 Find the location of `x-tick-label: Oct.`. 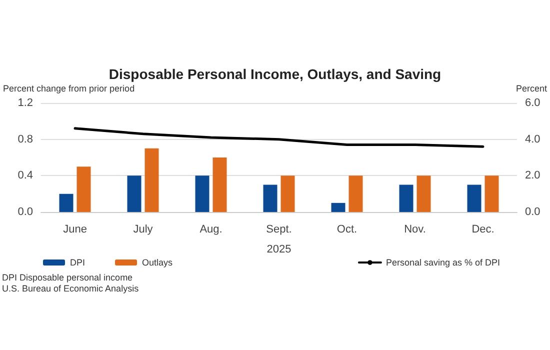

x-tick-label: Oct. is located at coordinates (347, 230).